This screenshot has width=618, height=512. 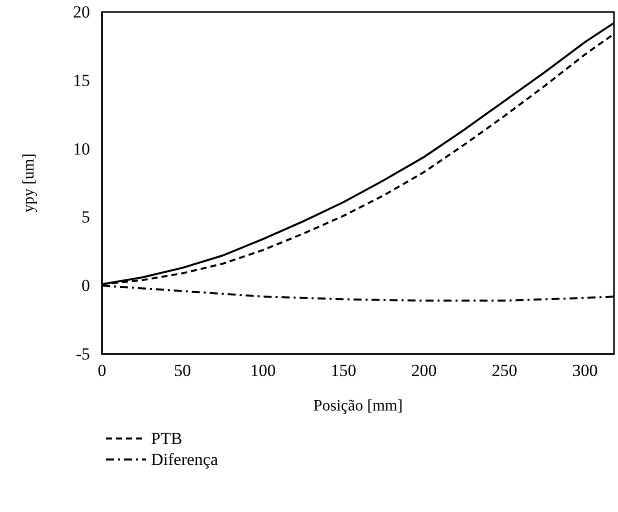 I want to click on y-axis-title: ypy [um], so click(x=29, y=183).